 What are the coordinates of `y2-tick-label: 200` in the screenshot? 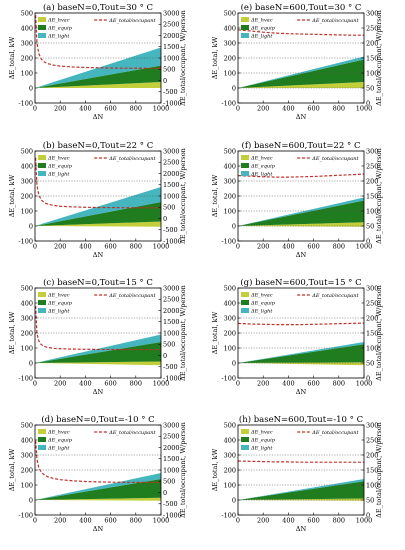 It's located at (372, 181).